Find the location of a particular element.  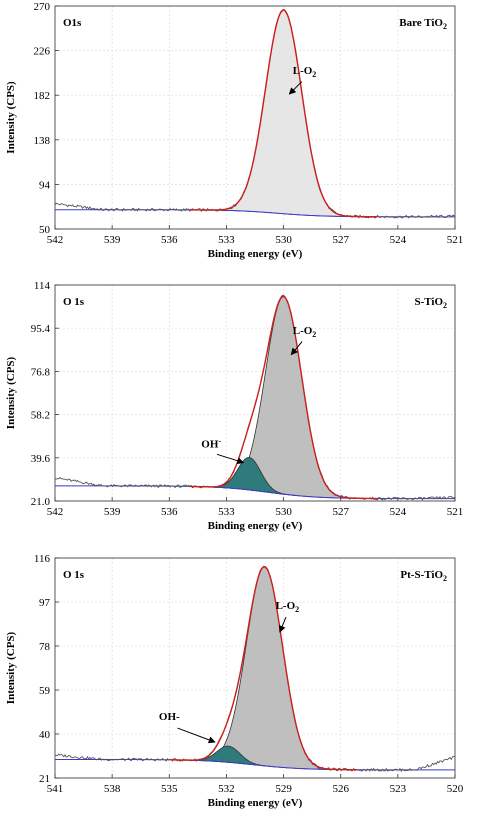

sample-label-text: Pt-S-TiO is located at coordinates (421, 575).